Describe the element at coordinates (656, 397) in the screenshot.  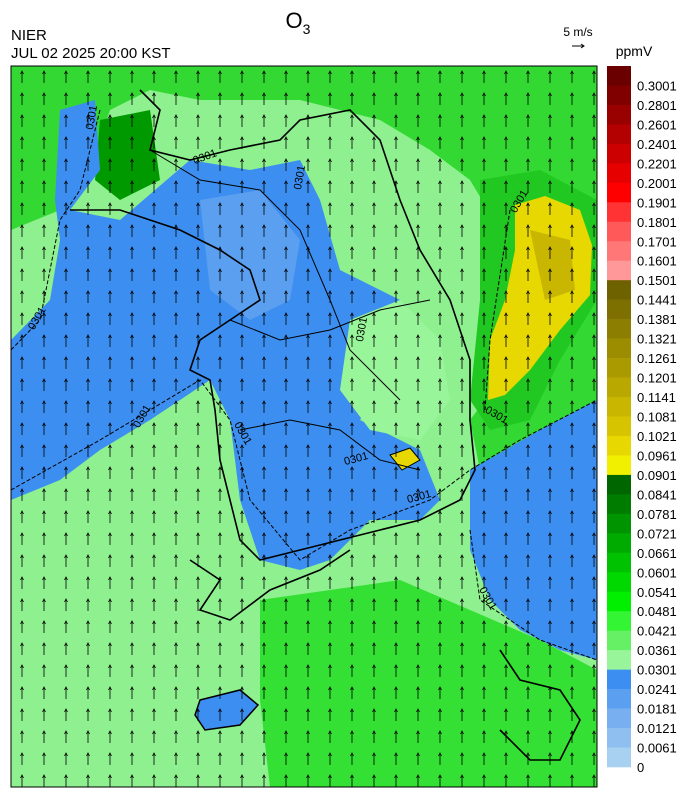
I see `colorbar-label: 0.1141` at that location.